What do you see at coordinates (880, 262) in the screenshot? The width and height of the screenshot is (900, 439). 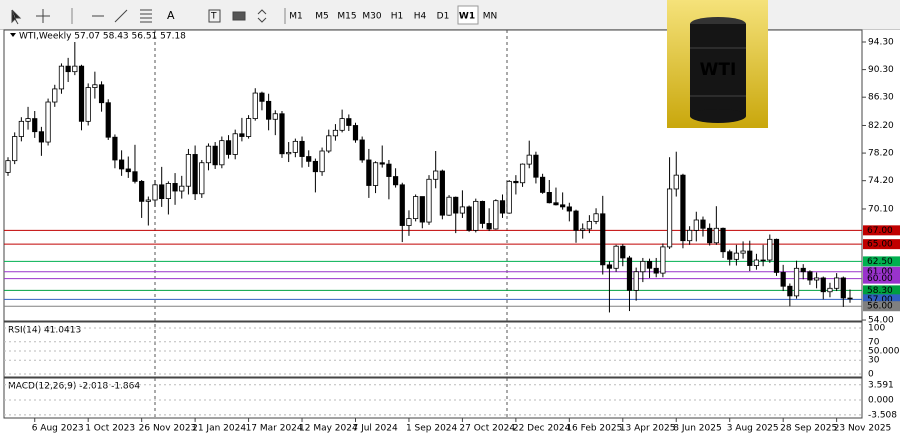 I see `price-level-label: 62.50` at bounding box center [880, 262].